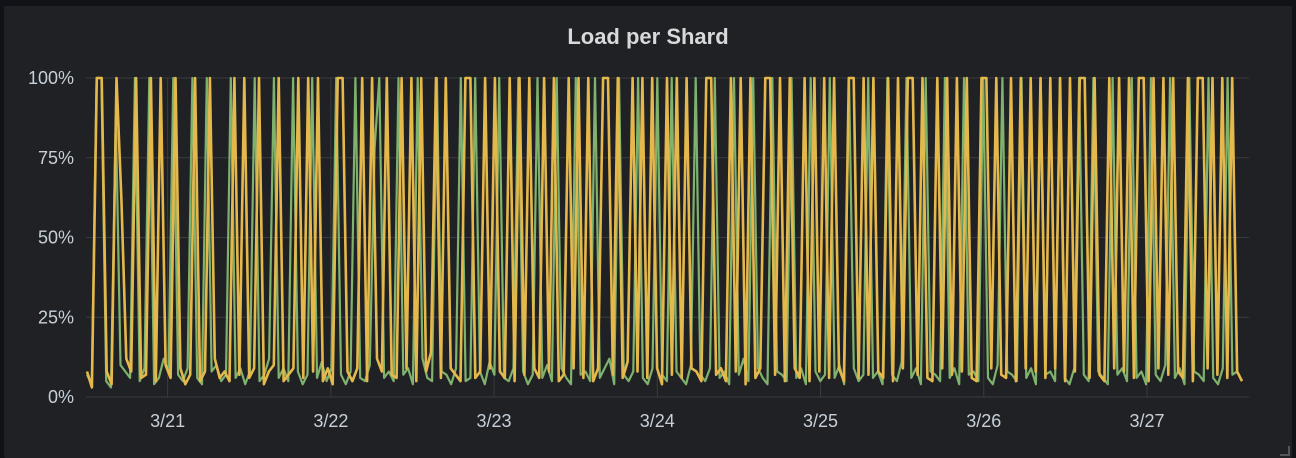 This screenshot has width=1296, height=458. What do you see at coordinates (330, 421) in the screenshot?
I see `x-tick-label: 3/22` at bounding box center [330, 421].